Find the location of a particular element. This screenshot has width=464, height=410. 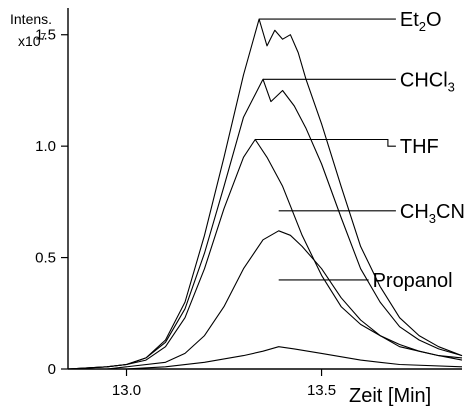

series-label-sub: 2 is located at coordinates (422, 26).